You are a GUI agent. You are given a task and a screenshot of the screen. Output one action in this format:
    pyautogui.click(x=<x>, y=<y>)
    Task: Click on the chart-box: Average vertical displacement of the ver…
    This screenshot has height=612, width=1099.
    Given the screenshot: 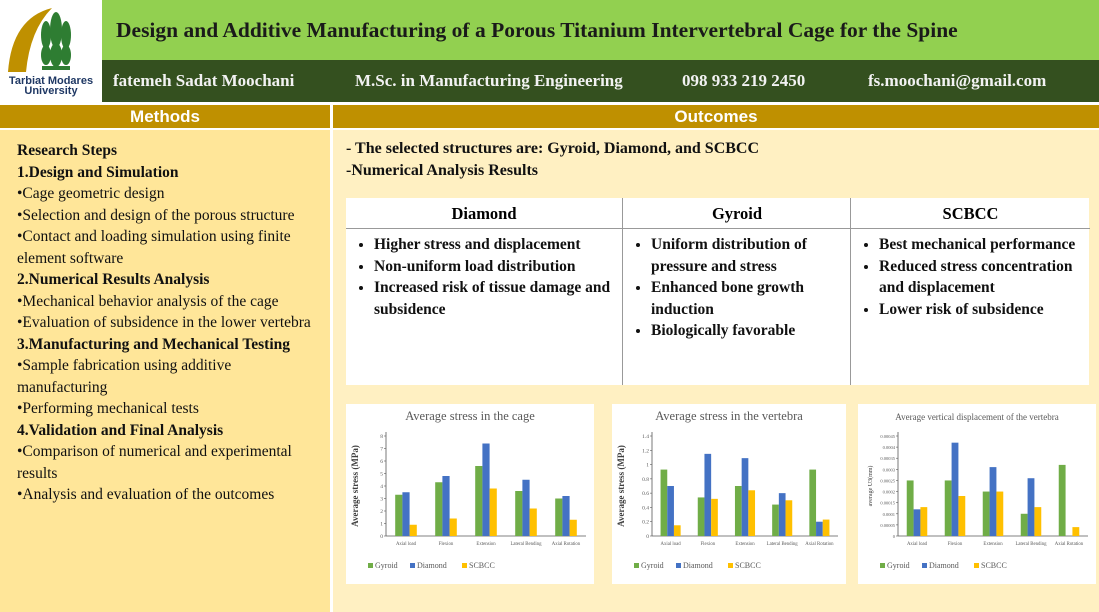 What is the action you would take?
    pyautogui.click(x=977, y=494)
    